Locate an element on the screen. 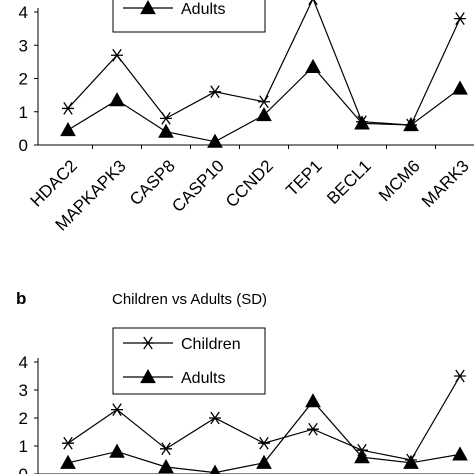  legend: Children Adults is located at coordinates (189, 361).